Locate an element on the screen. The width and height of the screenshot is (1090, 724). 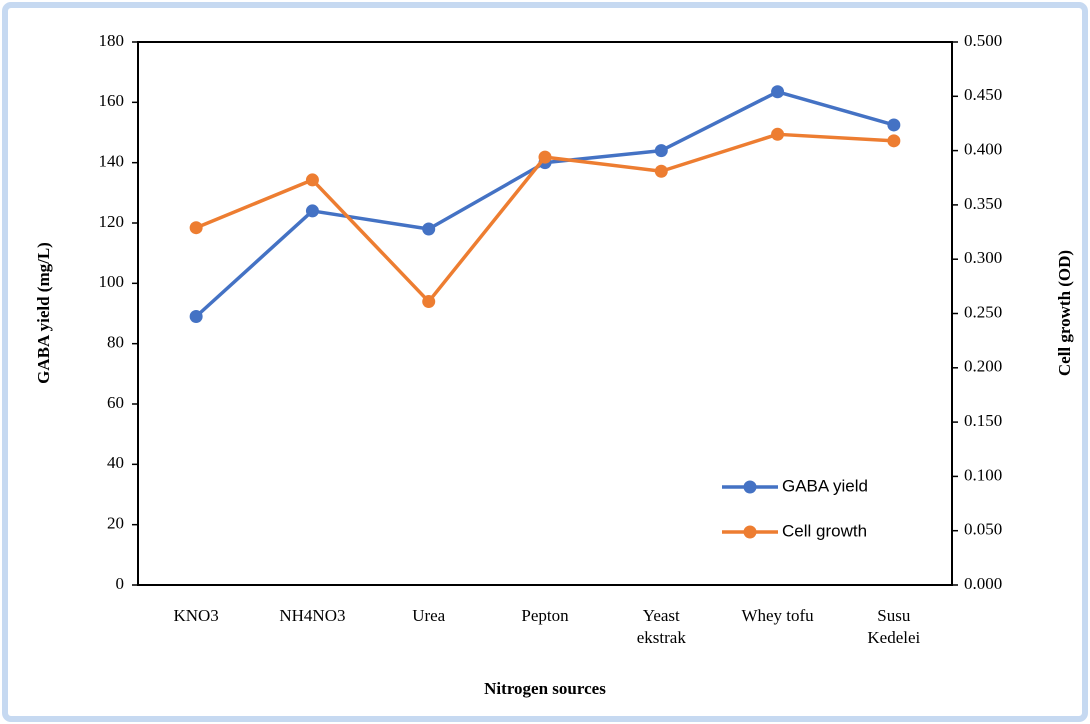
legend-label: Cell growth is located at coordinates (824, 530).